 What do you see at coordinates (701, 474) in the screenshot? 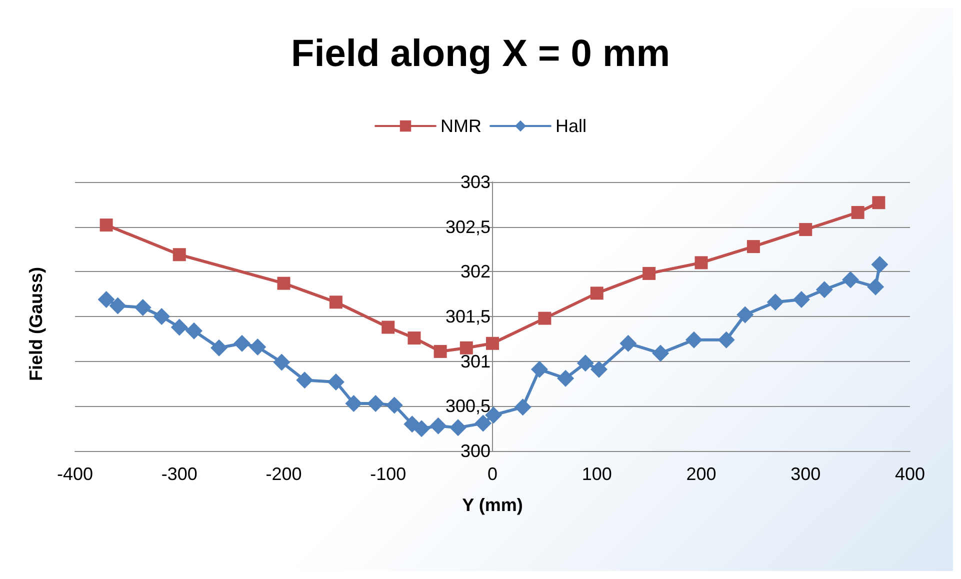
I see `x-tick-label: 200` at bounding box center [701, 474].